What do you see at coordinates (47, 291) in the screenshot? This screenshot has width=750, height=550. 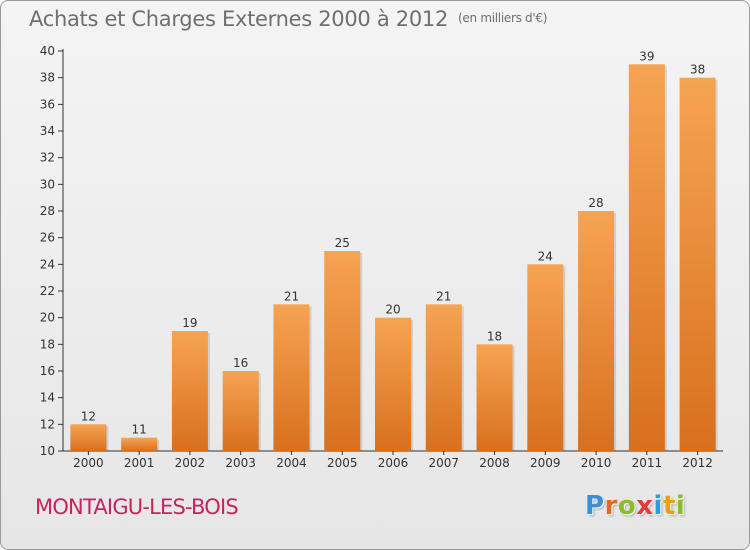 I see `y-tick-label: 22` at bounding box center [47, 291].